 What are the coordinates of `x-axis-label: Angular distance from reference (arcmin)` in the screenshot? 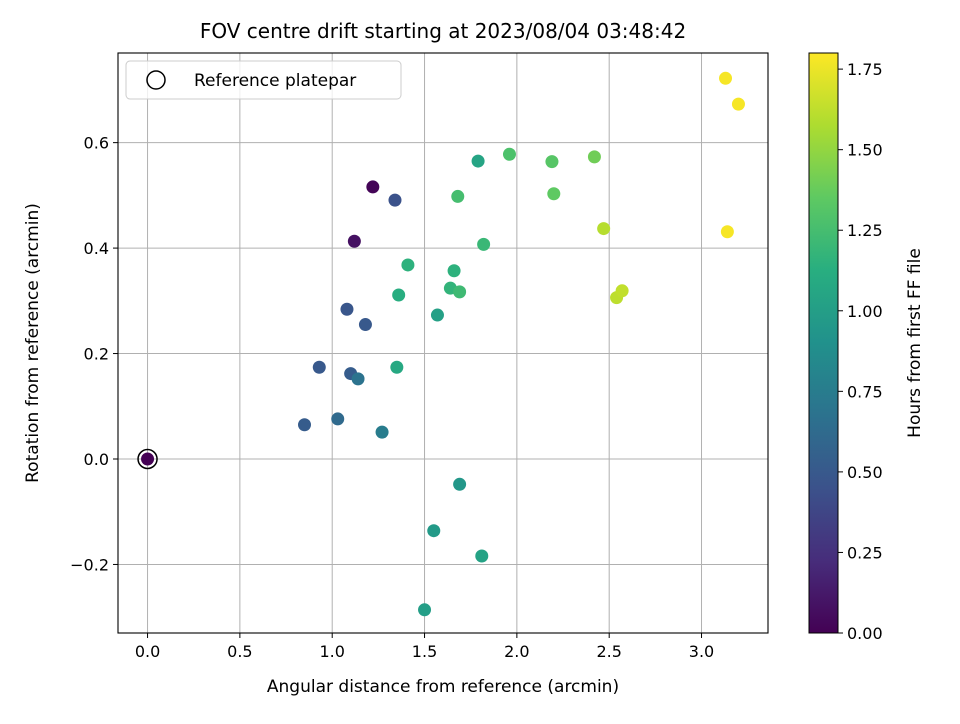 It's located at (443, 687).